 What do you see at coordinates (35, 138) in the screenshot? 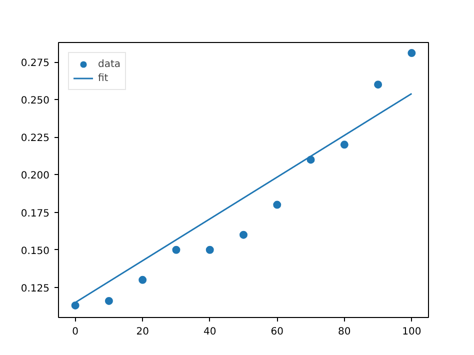
I see `y-tick-label: 0.225` at bounding box center [35, 138].